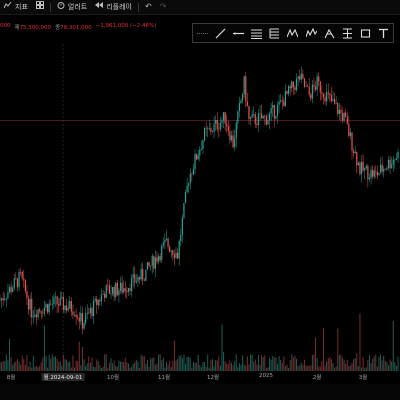 Image resolution: width=400 pixels, height=400 pixels. I want to click on crosshair-icon, so click(202, 33).